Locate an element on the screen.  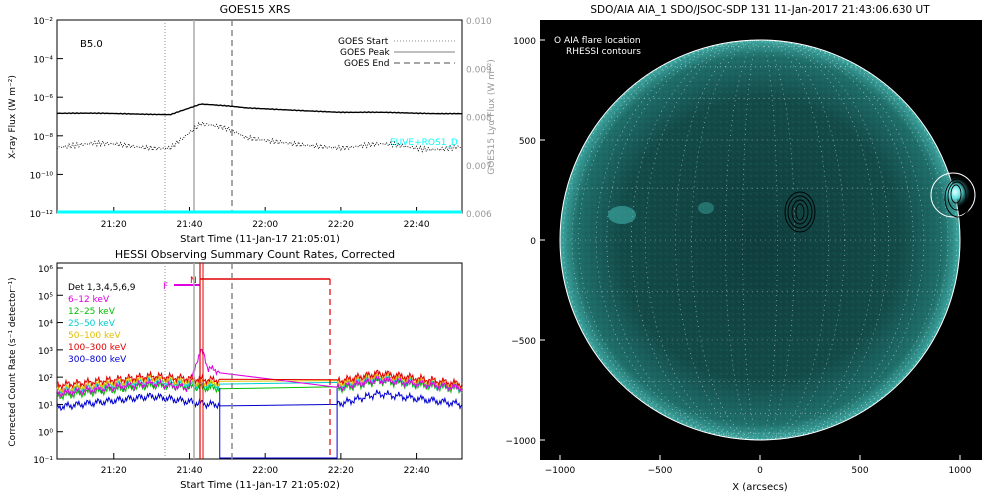
flare-glow is located at coordinates (955, 192).